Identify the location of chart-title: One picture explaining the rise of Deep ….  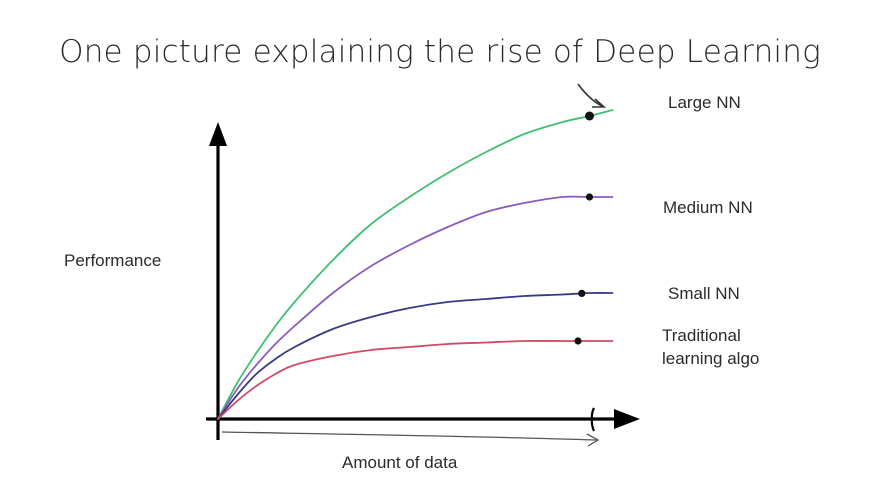
(440, 52).